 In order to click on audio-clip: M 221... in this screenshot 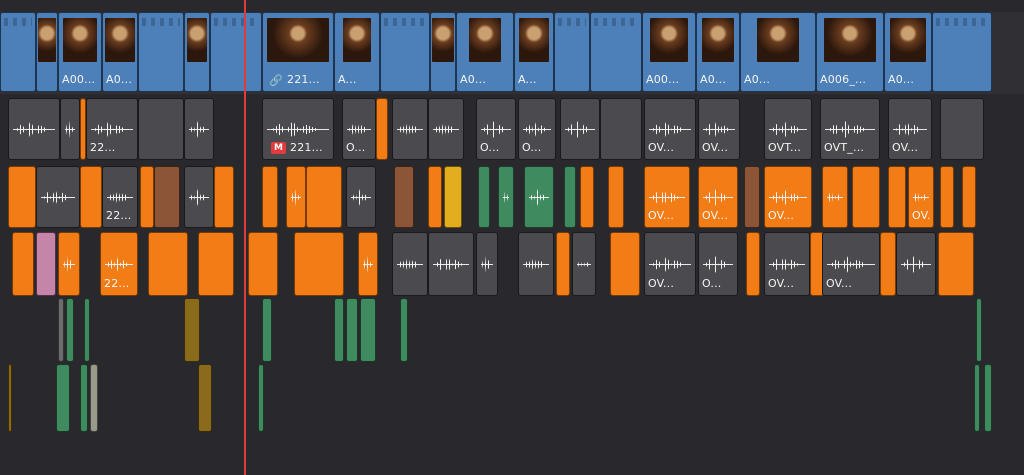, I will do `click(298, 129)`.